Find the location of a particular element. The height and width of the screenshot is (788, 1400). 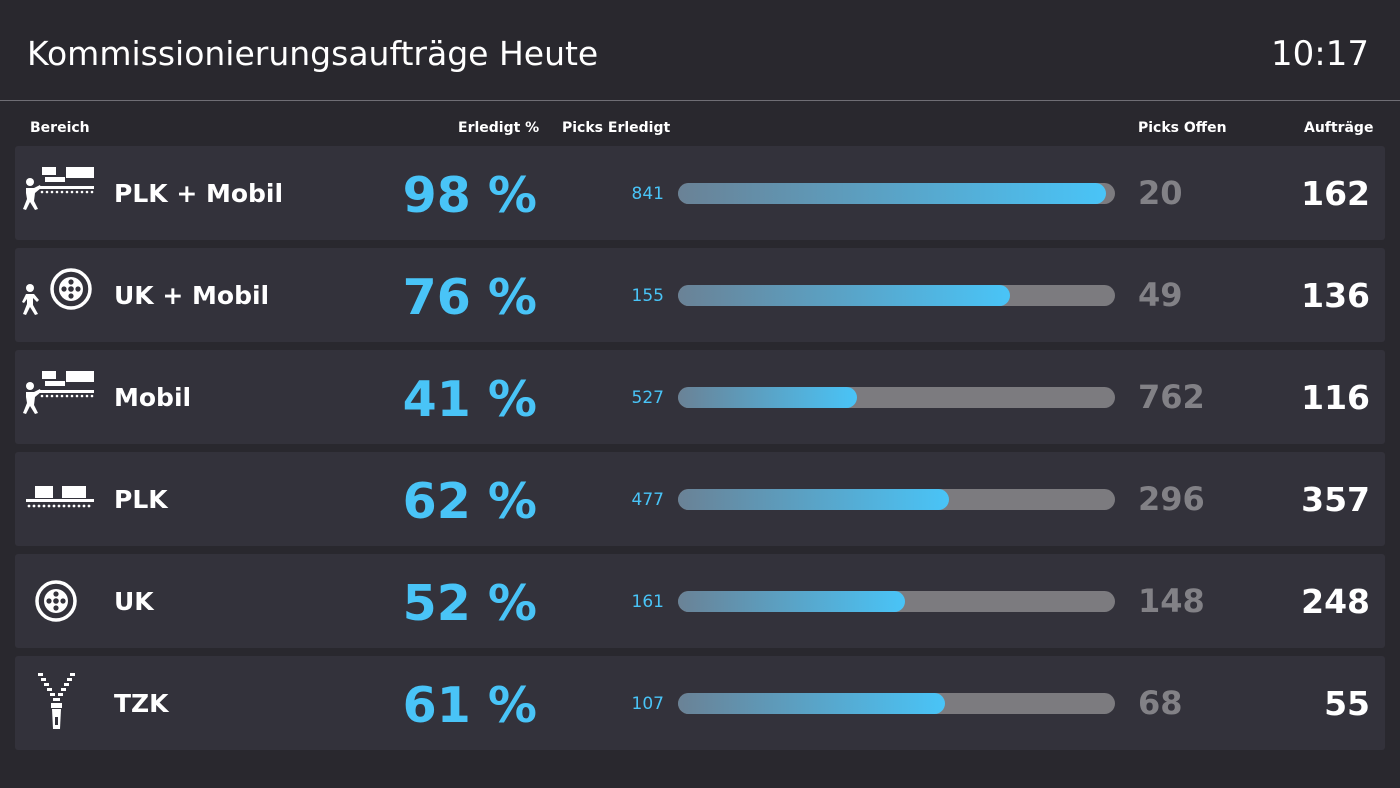

wheel-icon is located at coordinates (60, 601).